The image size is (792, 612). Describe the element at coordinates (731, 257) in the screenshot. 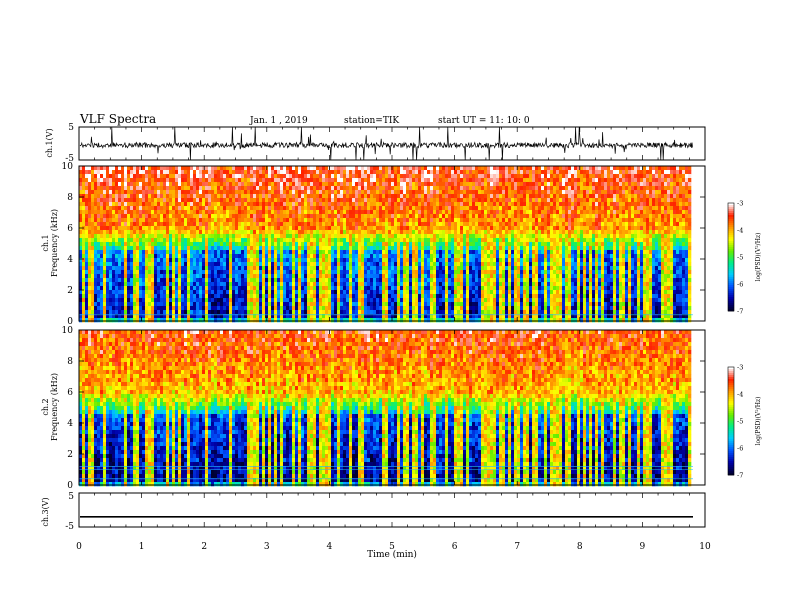

I see `ch1-colorbar-gradient` at that location.